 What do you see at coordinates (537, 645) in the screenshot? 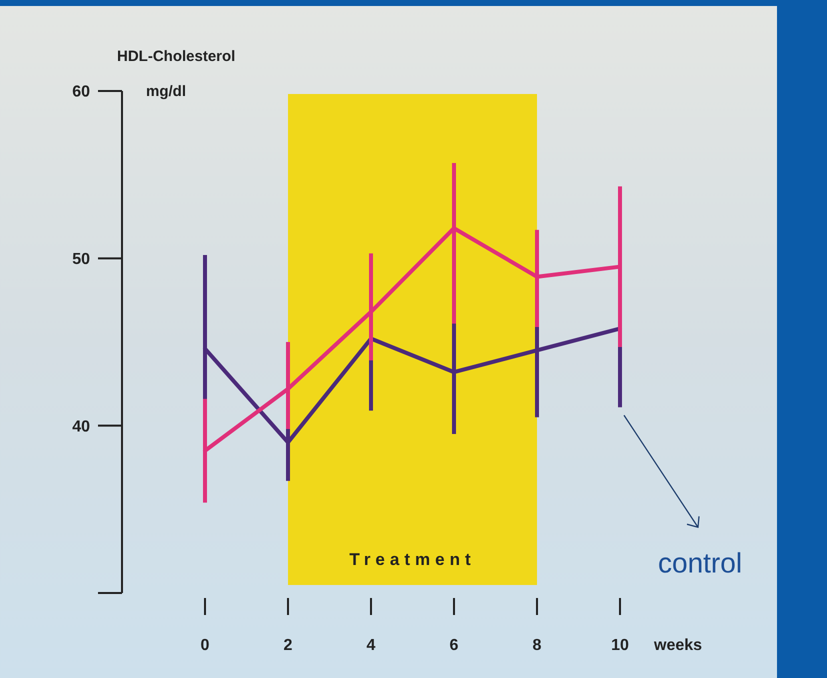
I see `x-tick-label: 8` at bounding box center [537, 645].